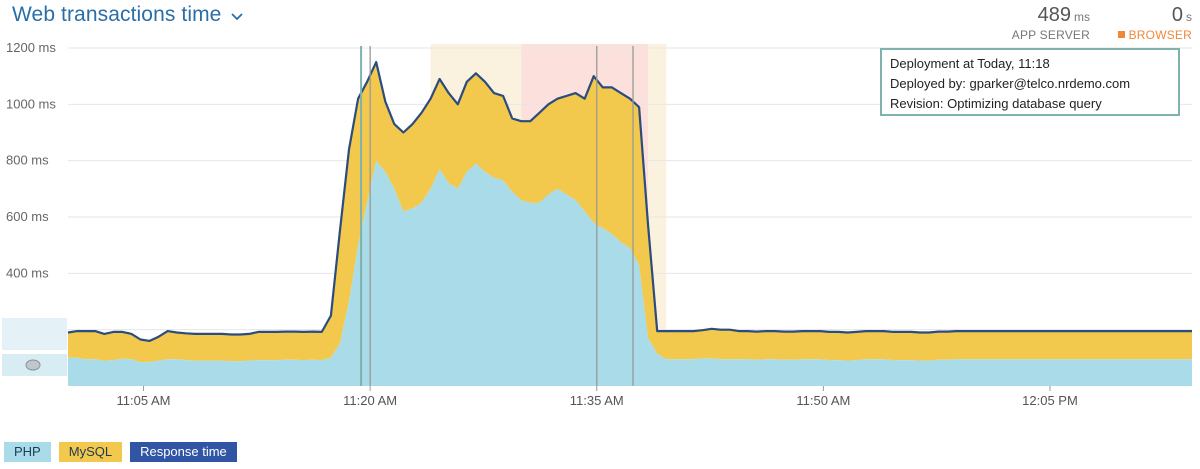 This screenshot has width=1200, height=469. Describe the element at coordinates (237, 16) in the screenshot. I see `chevron-down-icon` at that location.